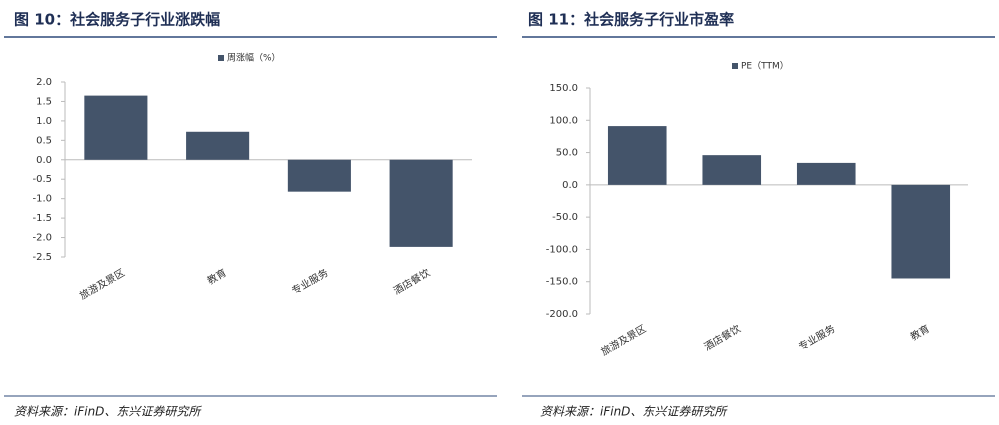 The height and width of the screenshot is (425, 999). What do you see at coordinates (562, 314) in the screenshot?
I see `y-tick-label: -200.0` at bounding box center [562, 314].